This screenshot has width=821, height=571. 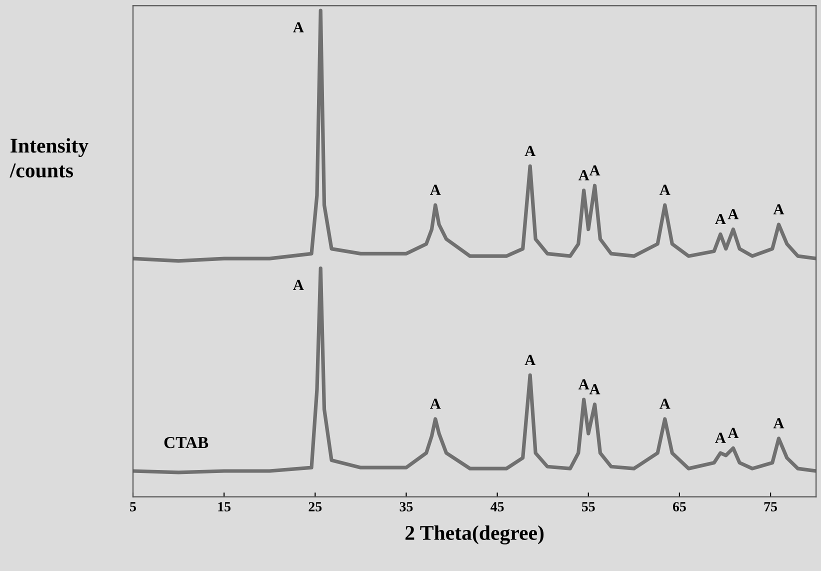 I want to click on x-tick-label: 55, so click(x=588, y=507).